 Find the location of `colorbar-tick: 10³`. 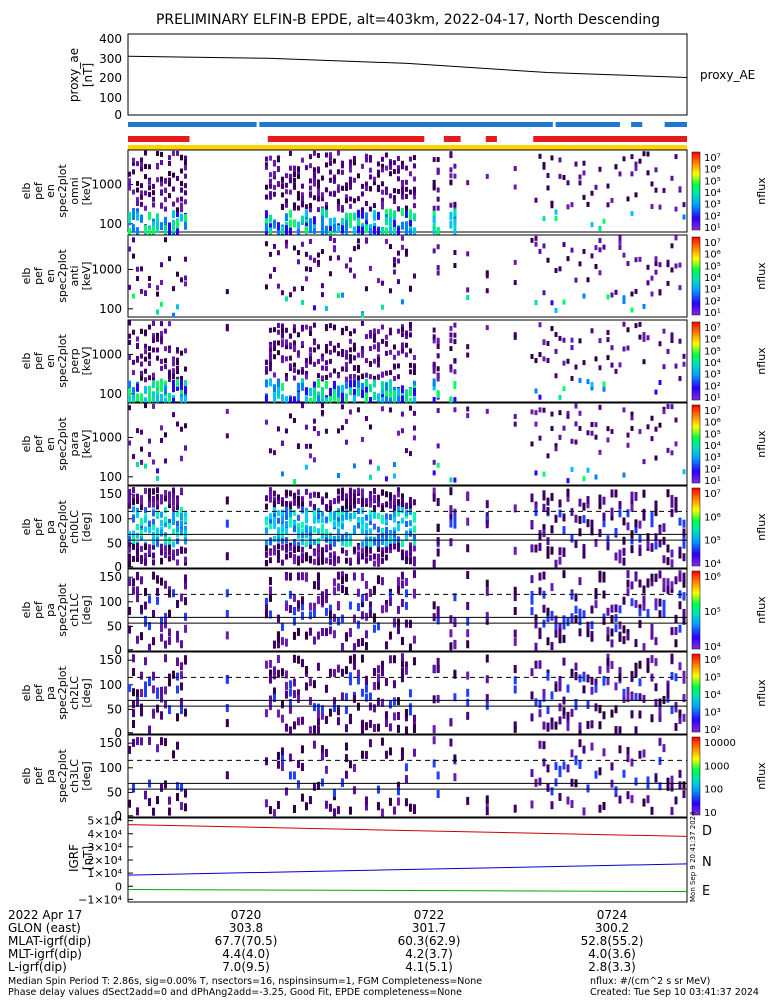

colorbar-tick: 10³ is located at coordinates (712, 458).